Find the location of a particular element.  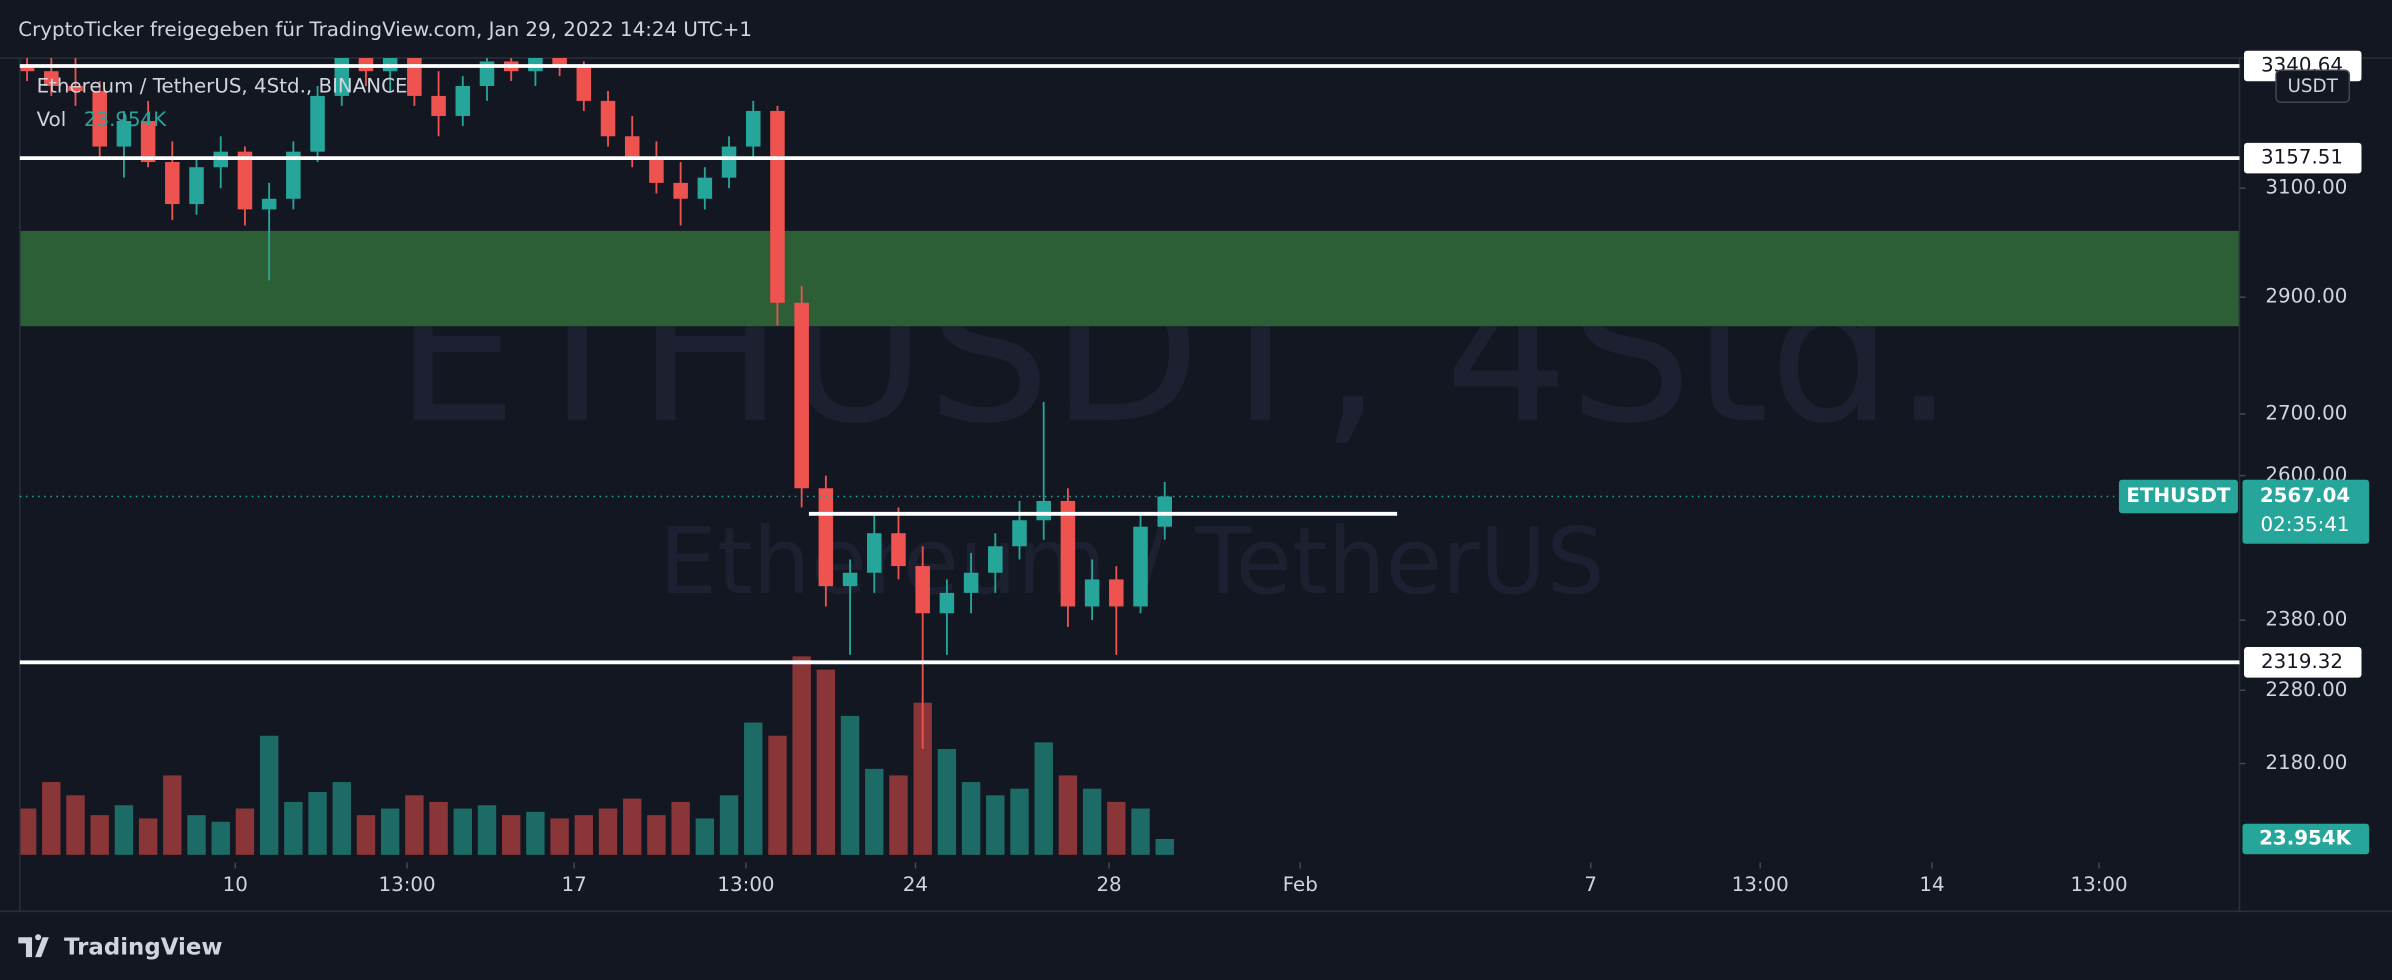

last-price-label: 2567.04 is located at coordinates (2305, 495).